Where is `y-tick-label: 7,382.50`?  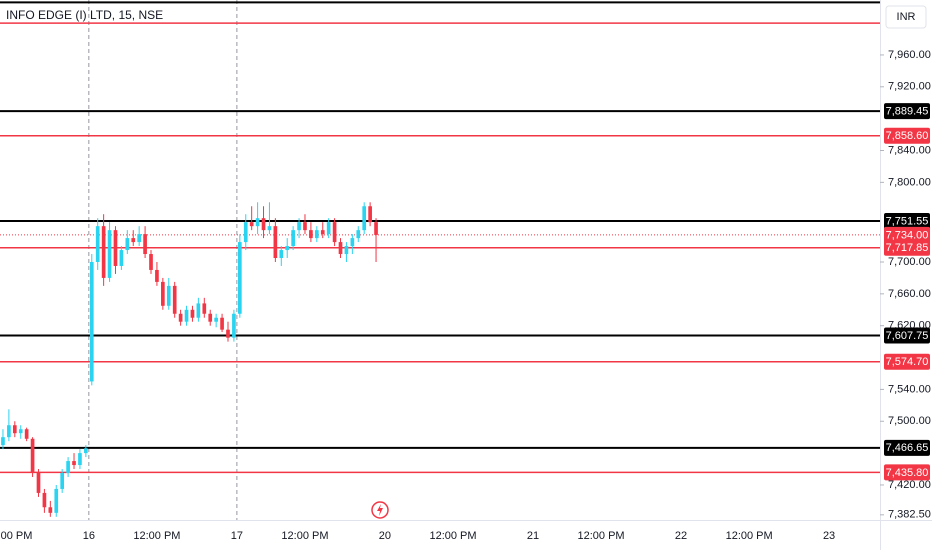 y-tick-label: 7,382.50 is located at coordinates (909, 515).